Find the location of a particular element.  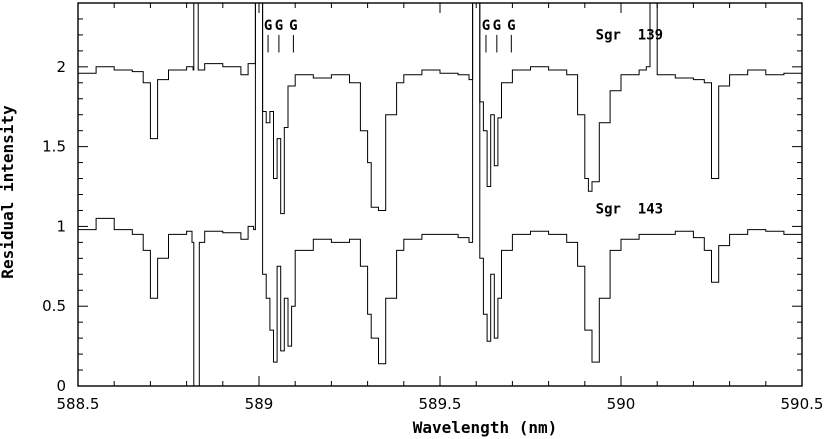

y-tick-label: 2 is located at coordinates (61, 67).